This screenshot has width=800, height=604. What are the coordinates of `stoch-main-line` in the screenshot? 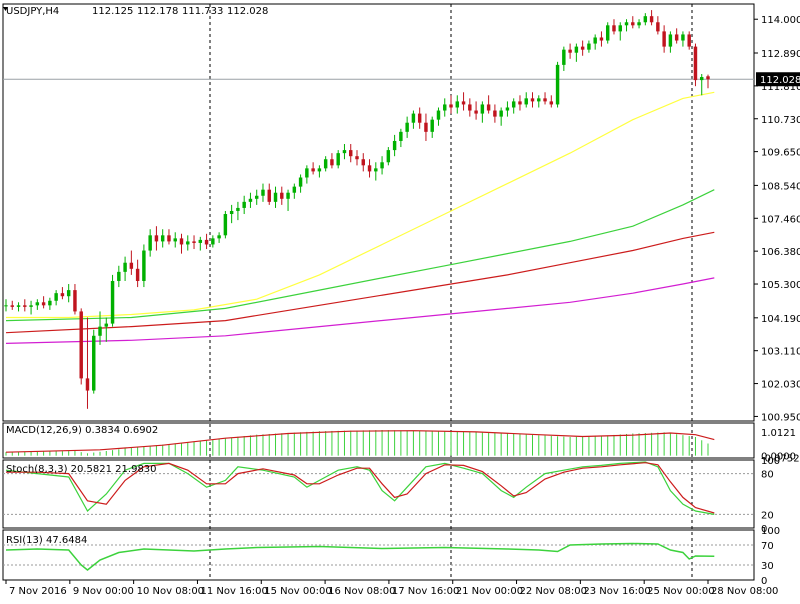 It's located at (360, 488).